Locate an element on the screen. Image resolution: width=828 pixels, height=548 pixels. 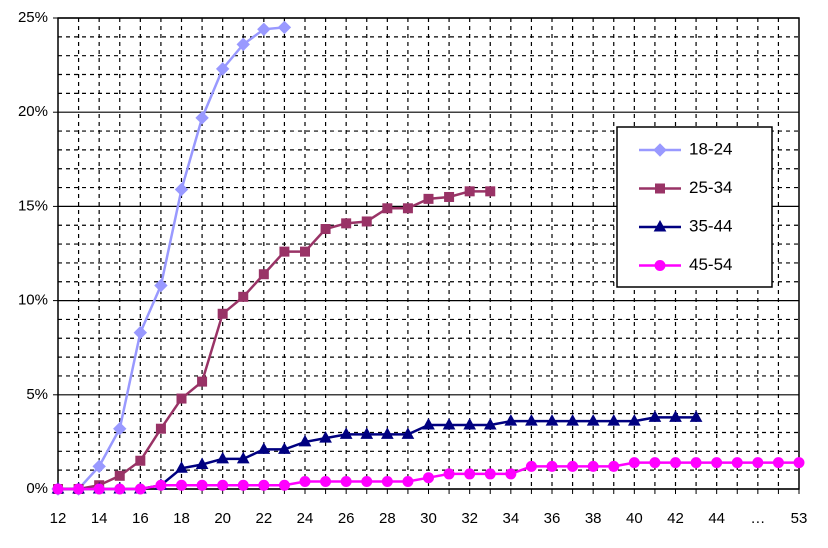
x-tick-label: 18 is located at coordinates (181, 518).